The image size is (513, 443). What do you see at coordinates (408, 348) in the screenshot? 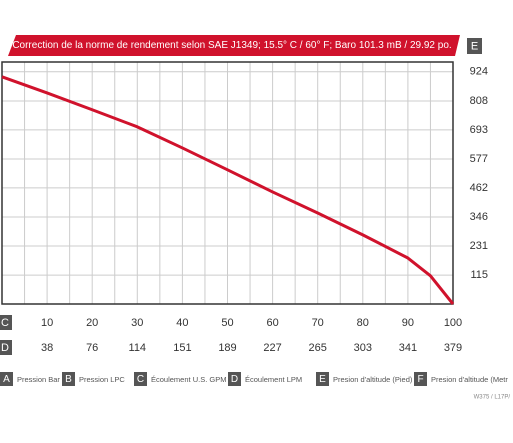
I see `x2-tick-label: 341` at bounding box center [408, 348].